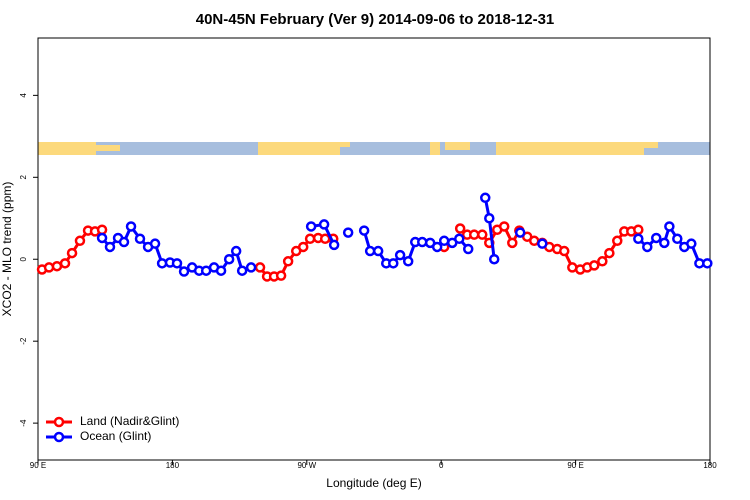 The image size is (750, 500). What do you see at coordinates (115, 436) in the screenshot?
I see `legend-label: Ocean (Glint)` at bounding box center [115, 436].